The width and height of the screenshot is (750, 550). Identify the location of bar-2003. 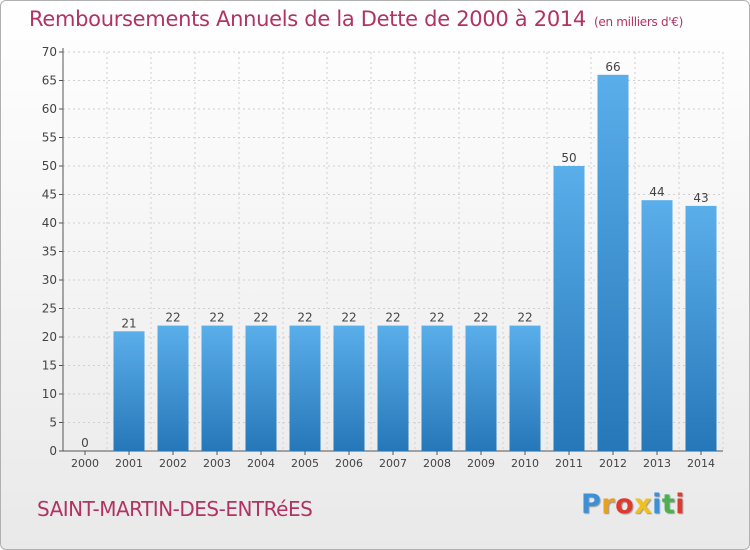
(217, 388).